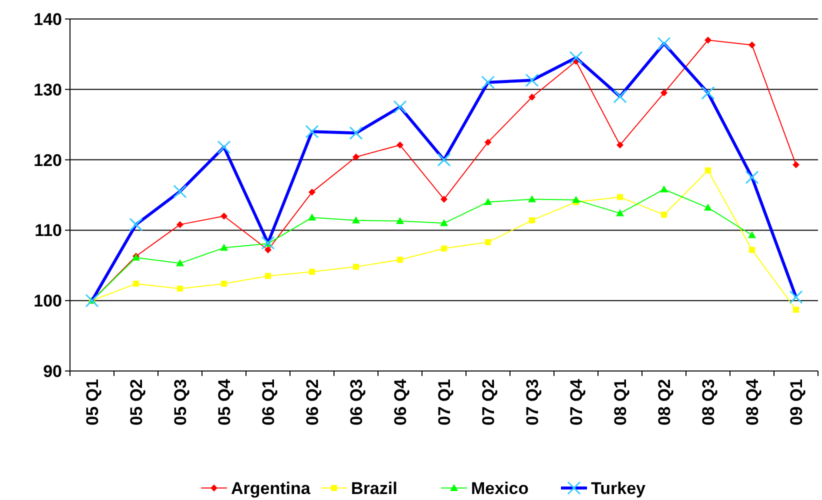 The height and width of the screenshot is (500, 822). Describe the element at coordinates (48, 160) in the screenshot. I see `y-tick-label: 120` at that location.